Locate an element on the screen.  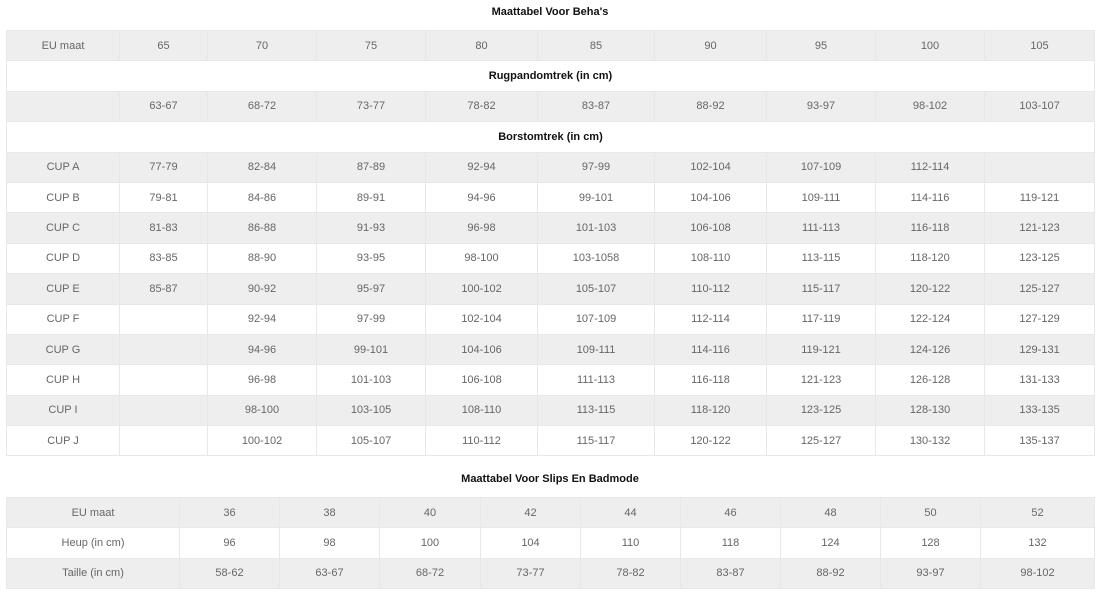
cell: 99-101 is located at coordinates (371, 349).